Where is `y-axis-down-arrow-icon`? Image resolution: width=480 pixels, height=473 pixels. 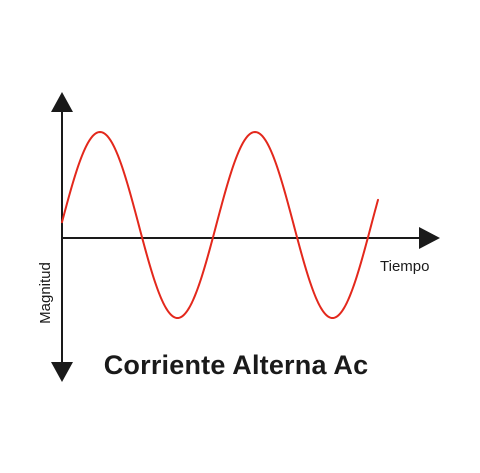 y-axis-down-arrow-icon is located at coordinates (62, 372).